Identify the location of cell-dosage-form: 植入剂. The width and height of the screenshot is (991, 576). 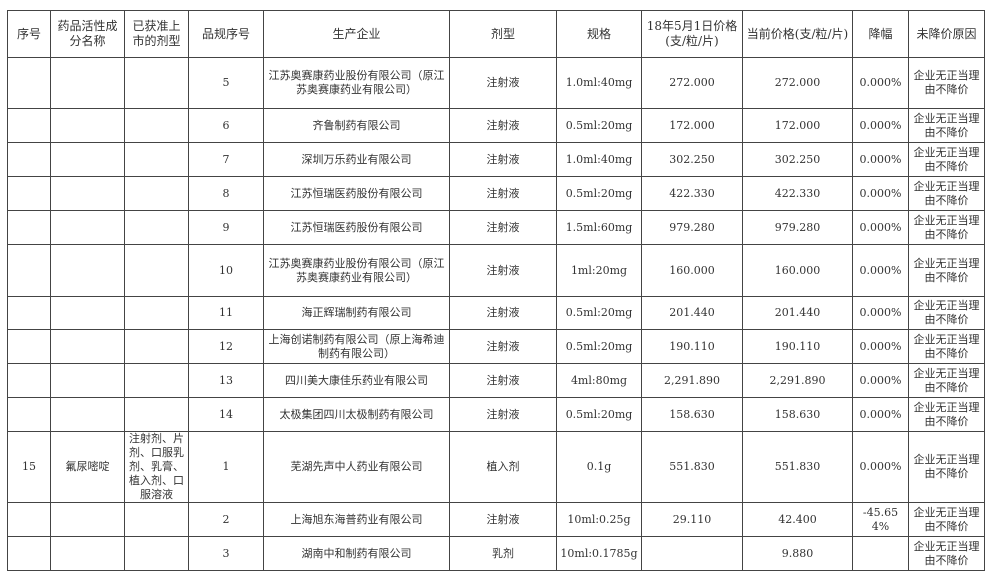
(503, 467).